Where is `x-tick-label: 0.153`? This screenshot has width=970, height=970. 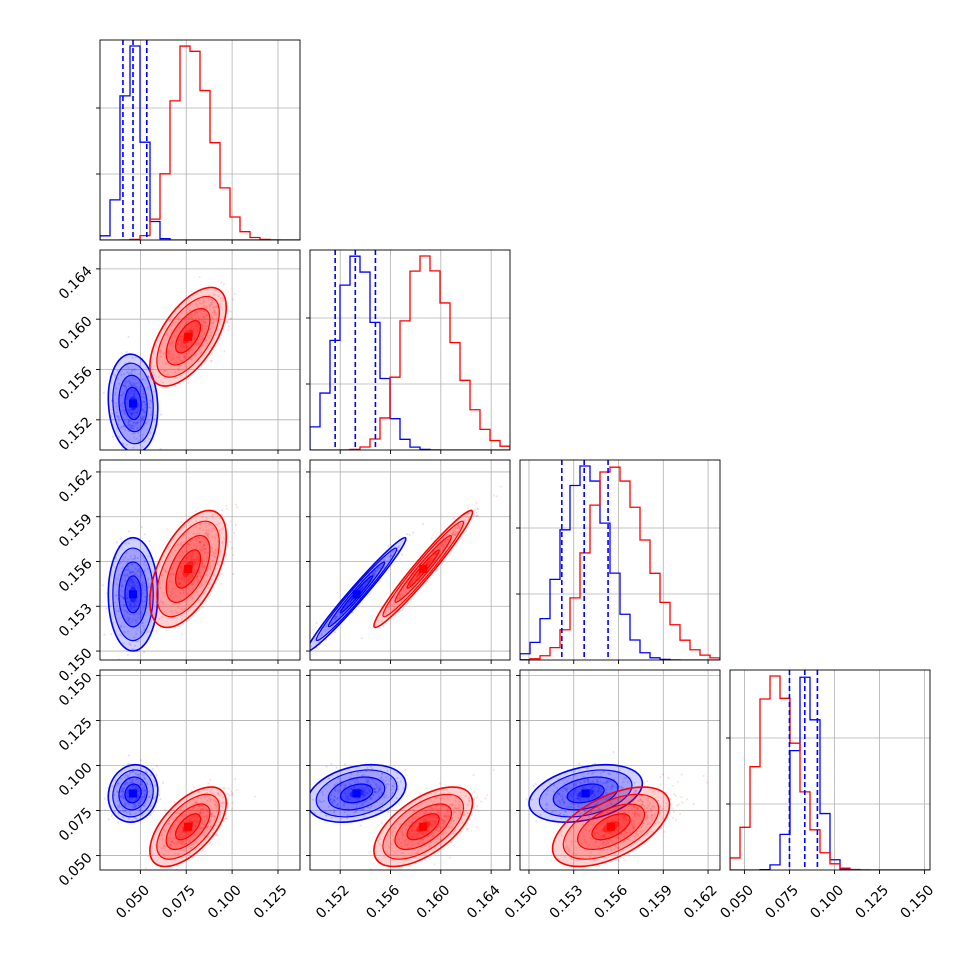
x-tick-label: 0.153 is located at coordinates (567, 902).